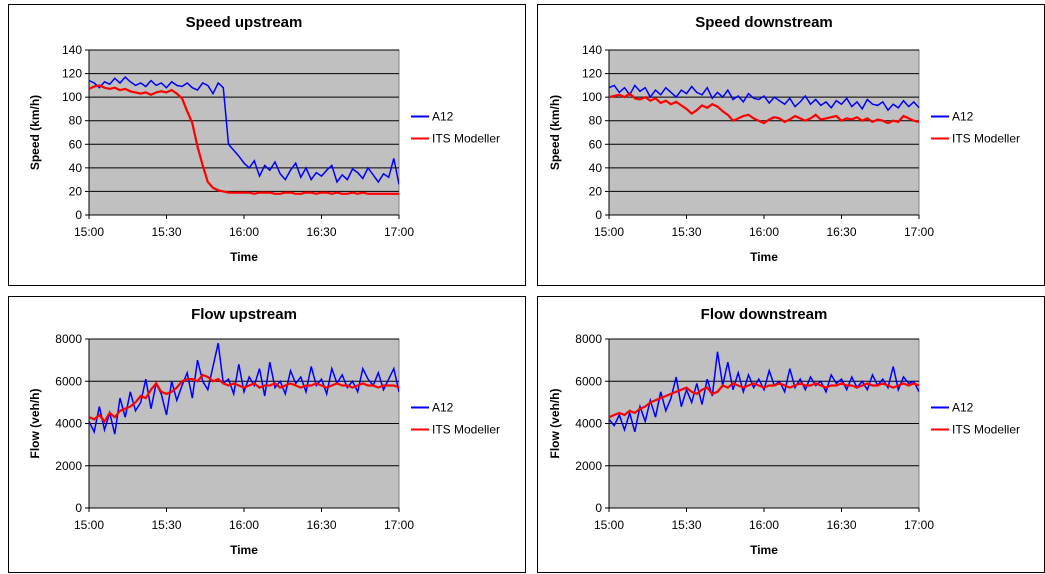 Image resolution: width=1045 pixels, height=574 pixels. I want to click on chart-title: Speed downstream, so click(764, 22).